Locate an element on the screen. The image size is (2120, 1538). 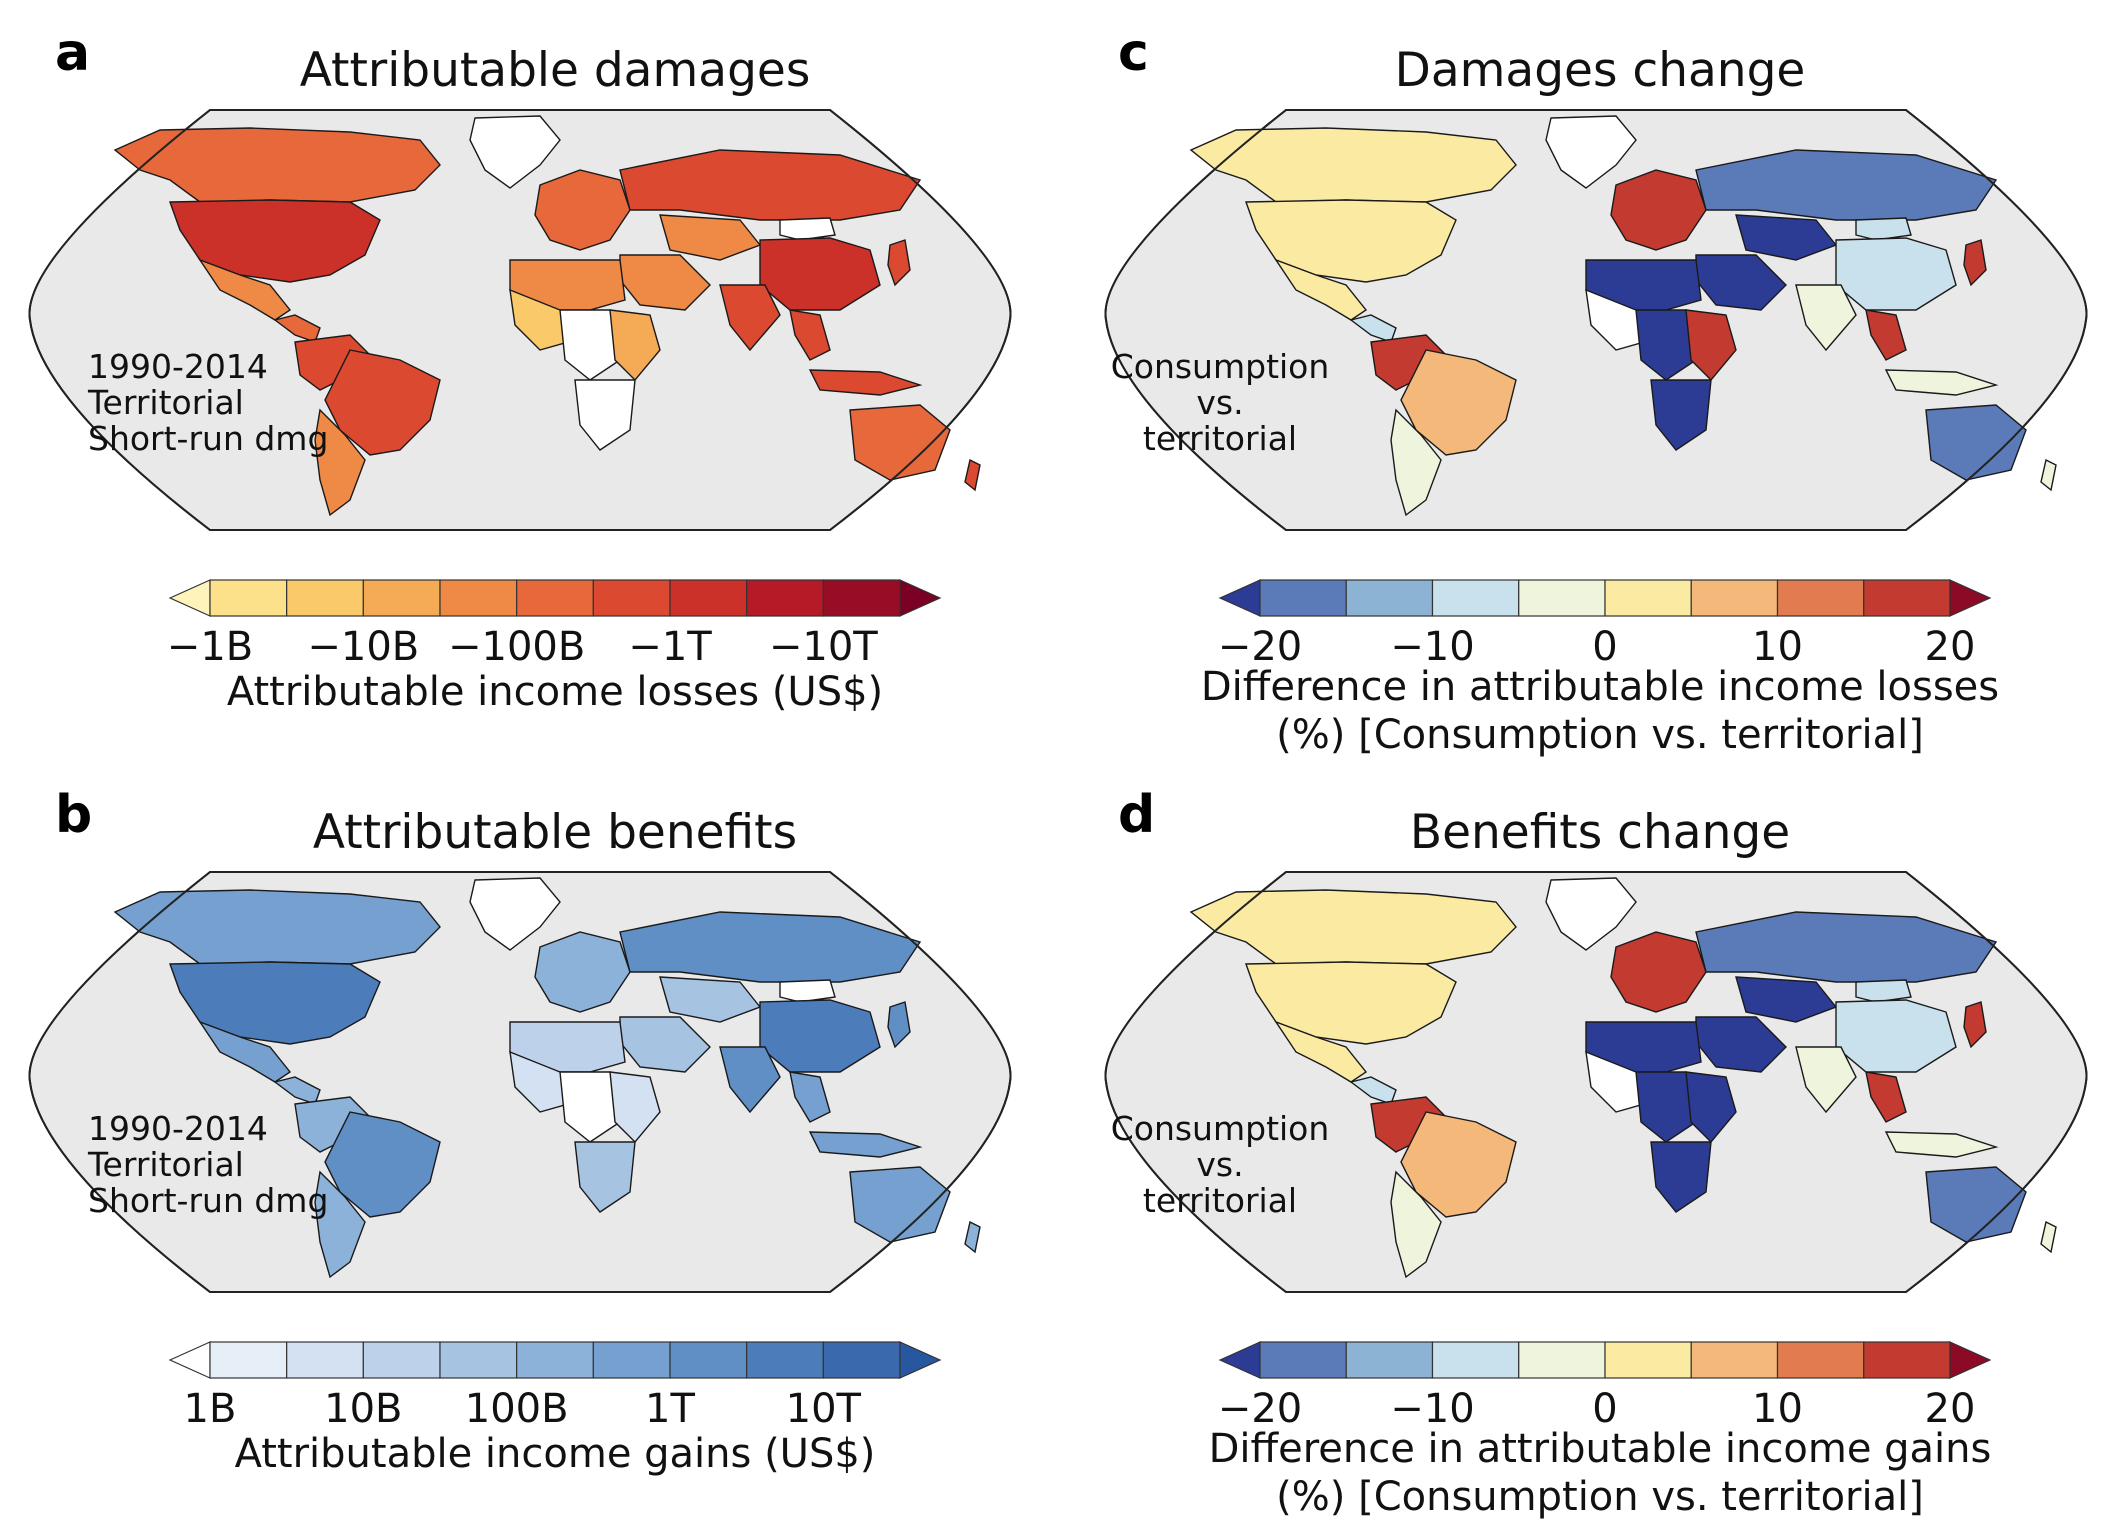
annotation-line: vs. is located at coordinates (1219, 1164).